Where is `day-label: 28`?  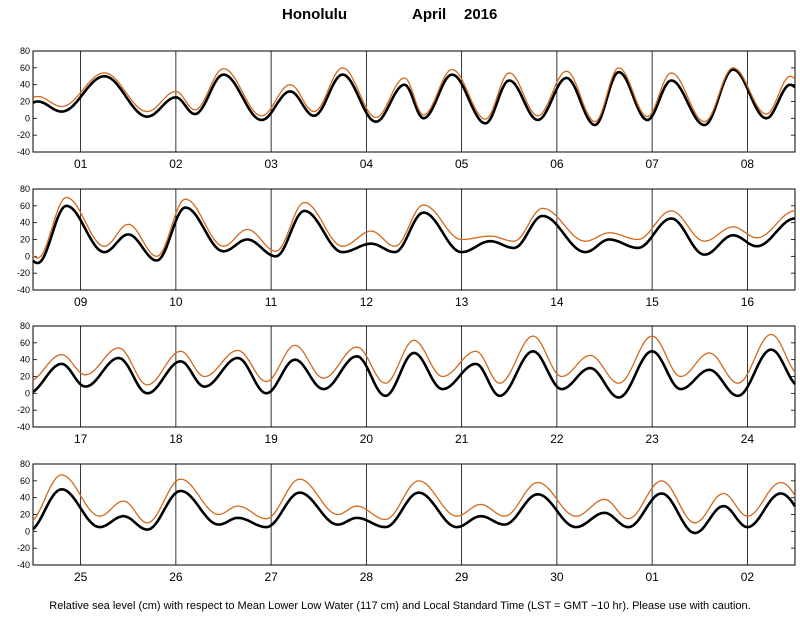 day-label: 28 is located at coordinates (367, 577).